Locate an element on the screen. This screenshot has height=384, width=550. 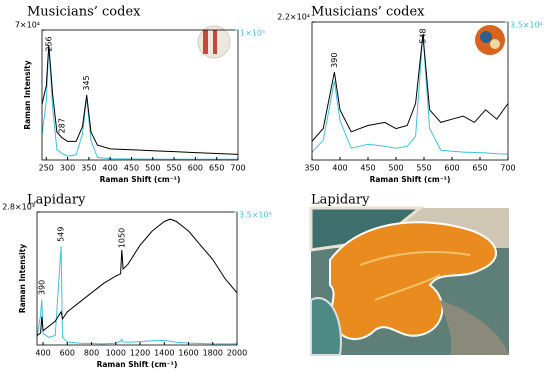
peak-label: 345 is located at coordinates (86, 82).